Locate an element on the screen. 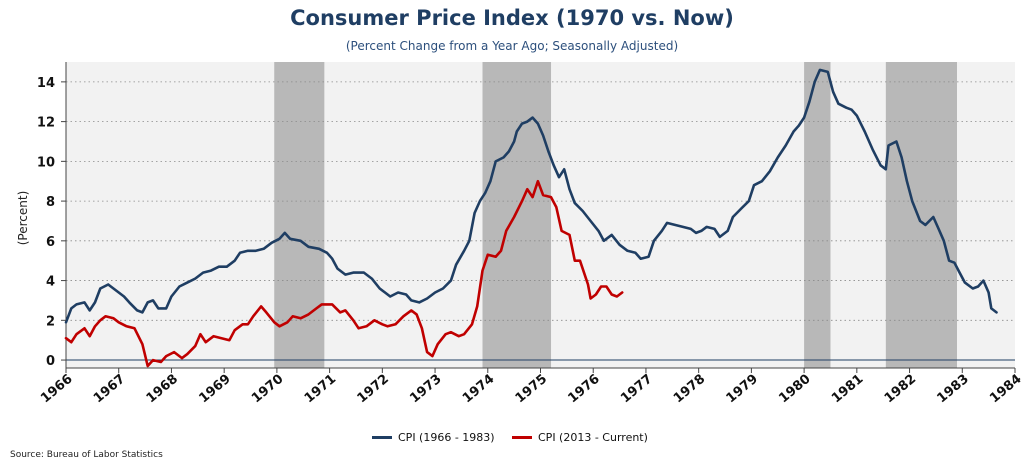 This screenshot has height=465, width=1024. x-tick-label: 1970 is located at coordinates (267, 389).